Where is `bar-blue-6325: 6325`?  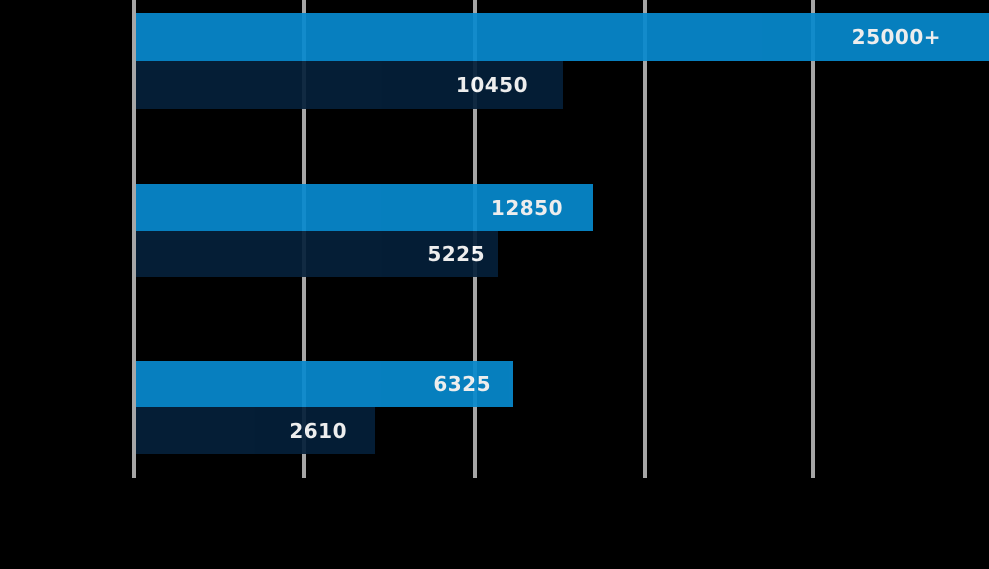 bar-blue-6325: 6325 is located at coordinates (324, 384).